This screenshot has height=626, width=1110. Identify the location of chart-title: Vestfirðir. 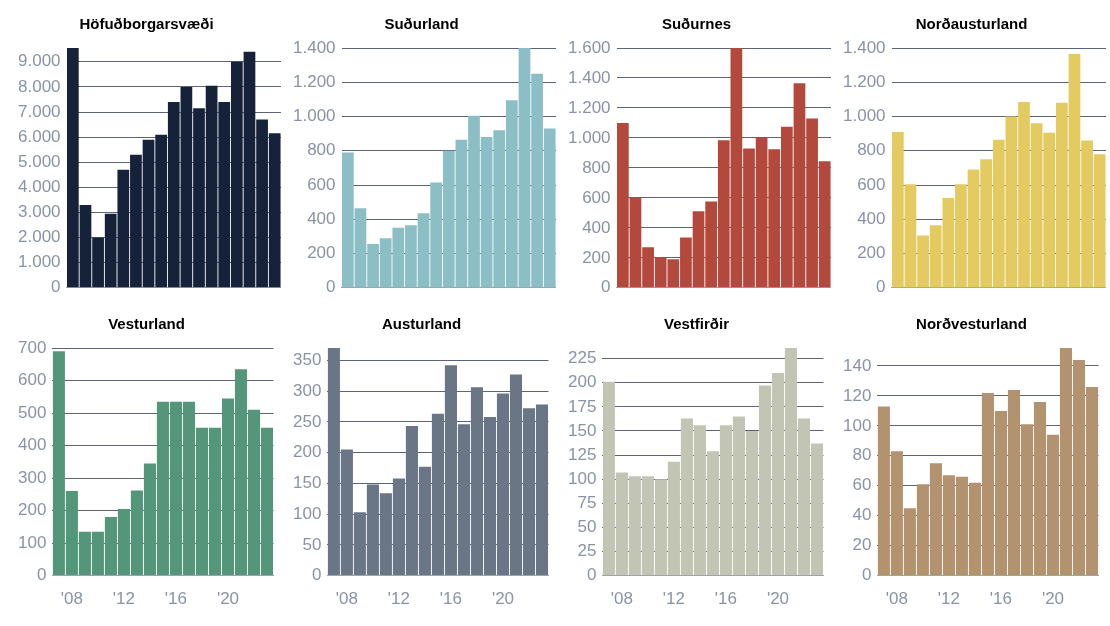
(696, 324).